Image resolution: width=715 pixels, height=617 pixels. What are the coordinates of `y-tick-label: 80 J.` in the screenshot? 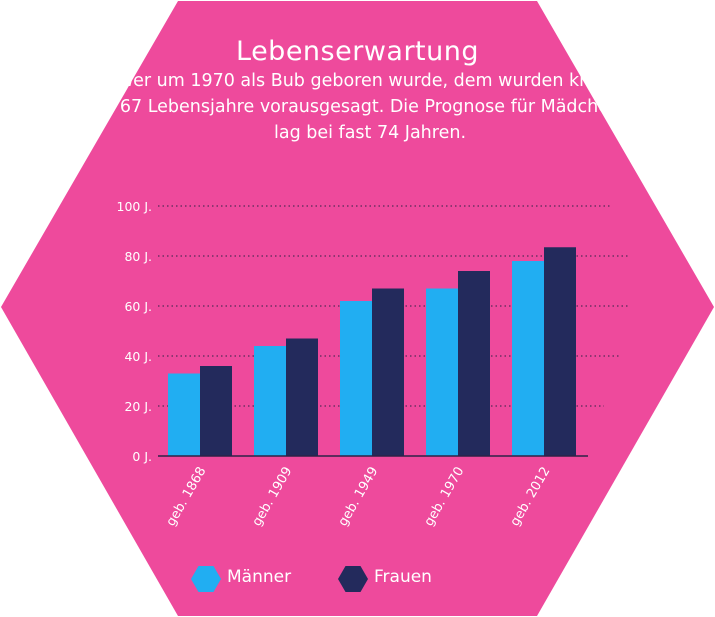 It's located at (138, 256).